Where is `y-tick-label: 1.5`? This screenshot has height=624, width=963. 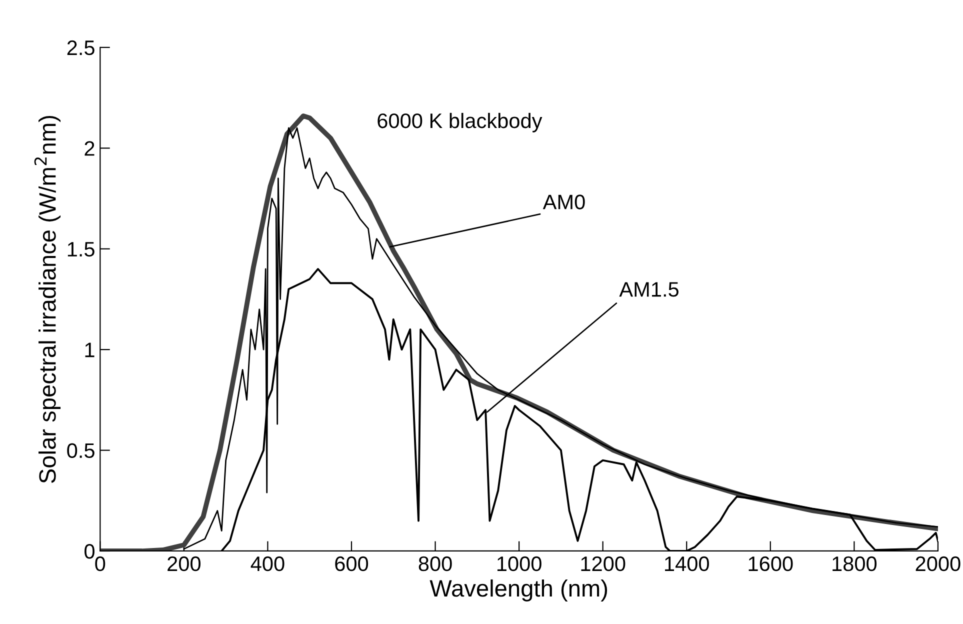
y-tick-label: 1.5 is located at coordinates (81, 249).